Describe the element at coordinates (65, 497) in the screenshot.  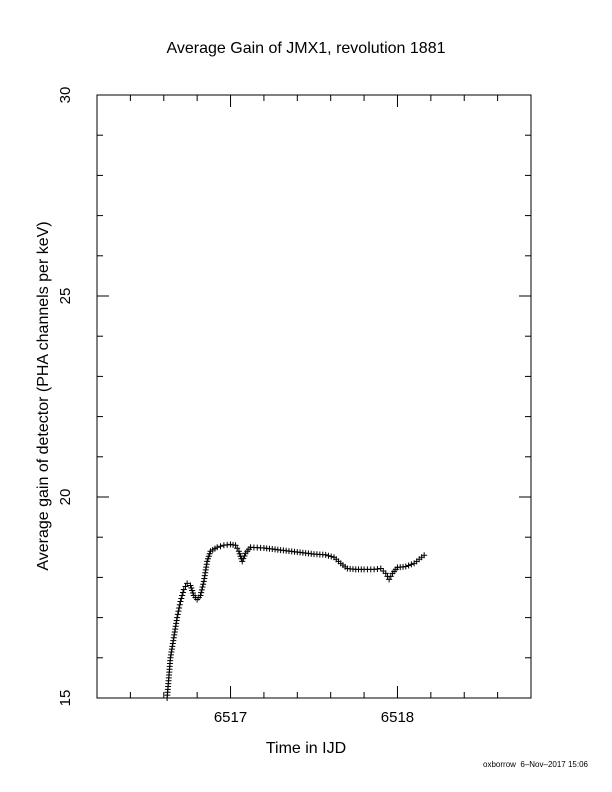
I see `y-tick-label: 20` at that location.